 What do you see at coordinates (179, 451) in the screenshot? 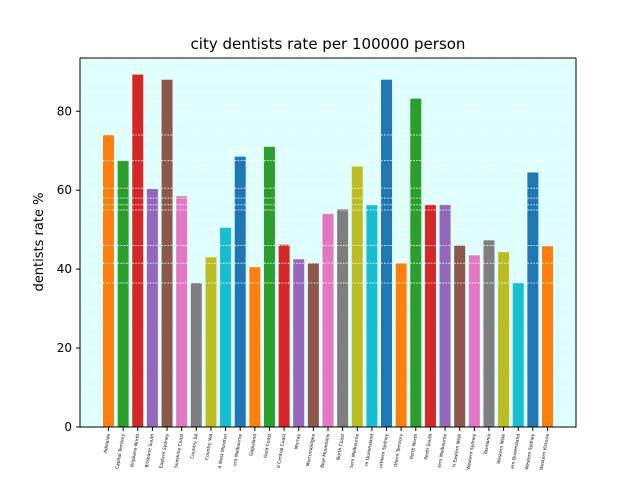
I see `x-tick-label: Sunshine Coast` at bounding box center [179, 451].